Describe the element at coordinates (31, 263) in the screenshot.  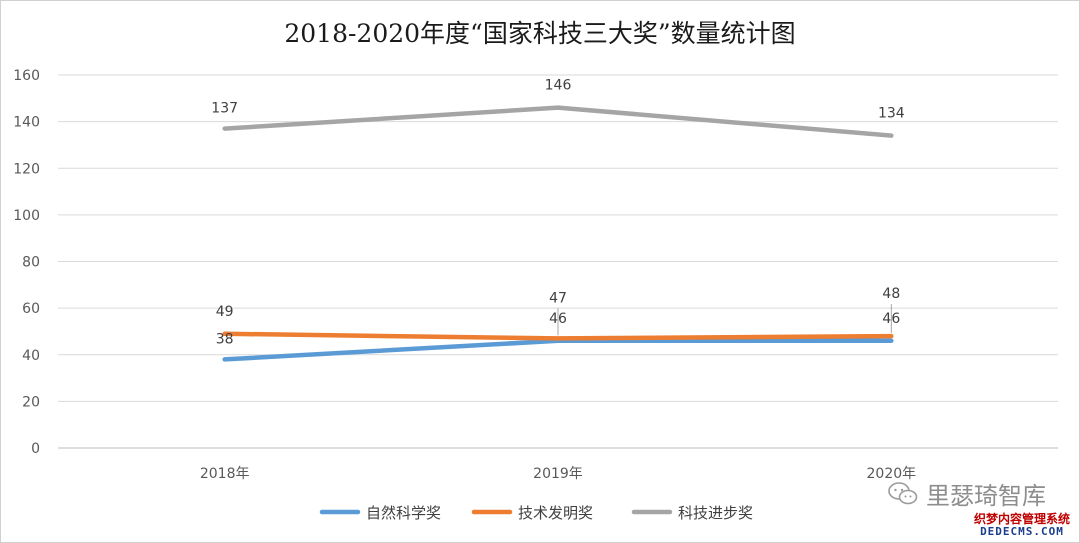
I see `y-tick-label: 80` at that location.